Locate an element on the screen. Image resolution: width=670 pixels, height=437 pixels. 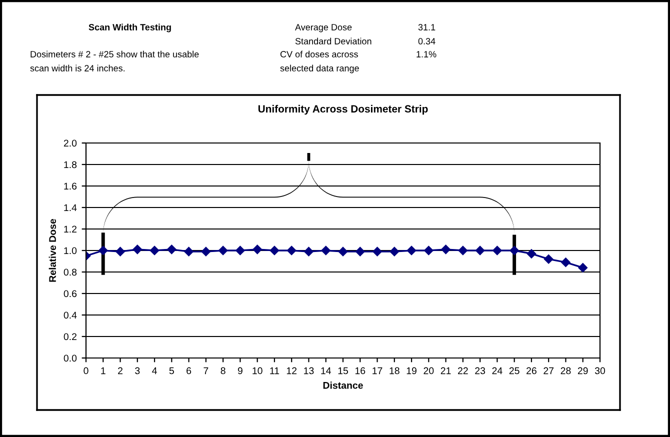
y-tick-label: 0.6 is located at coordinates (70, 294).